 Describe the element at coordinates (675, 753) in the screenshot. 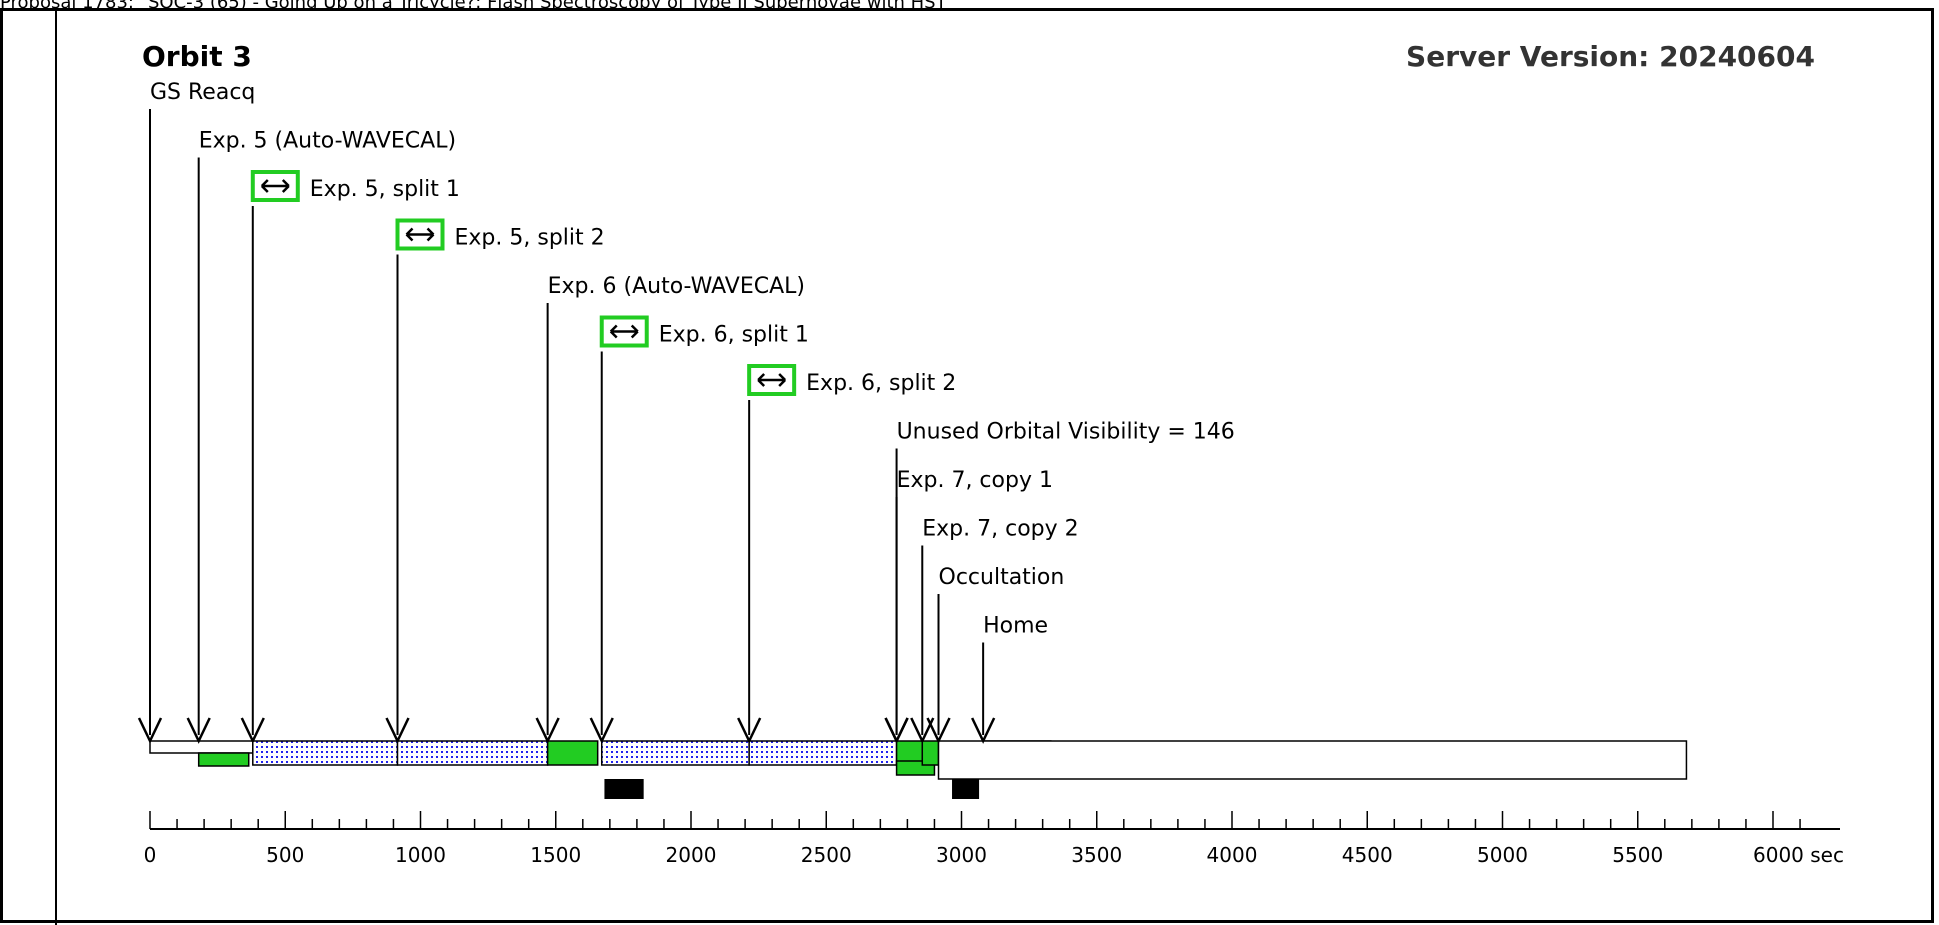

I see `exposure-6-split-1-bar` at that location.